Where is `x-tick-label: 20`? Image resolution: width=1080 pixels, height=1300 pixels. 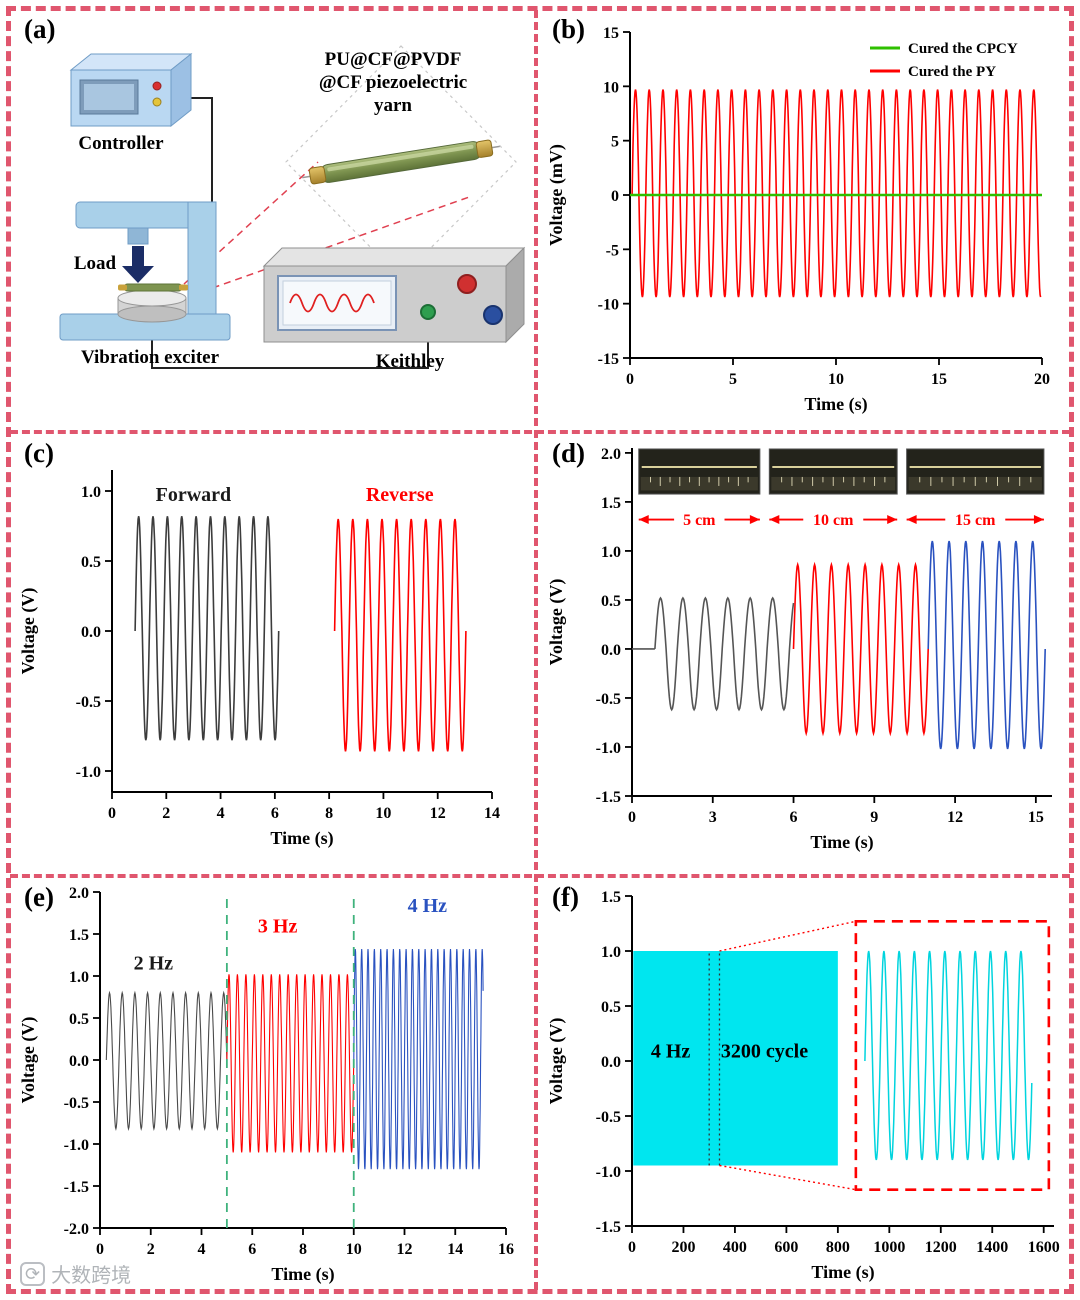 x-tick-label: 20 is located at coordinates (1042, 379).